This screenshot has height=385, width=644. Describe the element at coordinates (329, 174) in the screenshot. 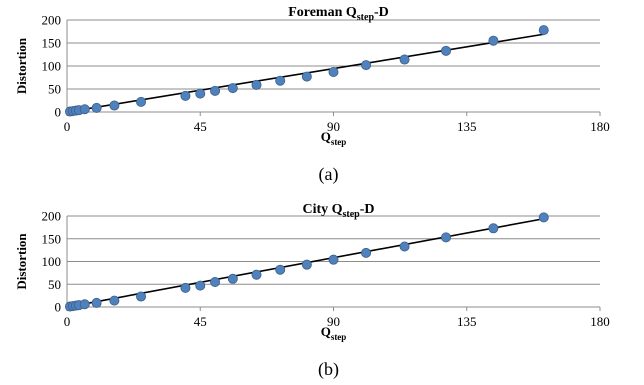

I see `panel-caption: (a)` at that location.